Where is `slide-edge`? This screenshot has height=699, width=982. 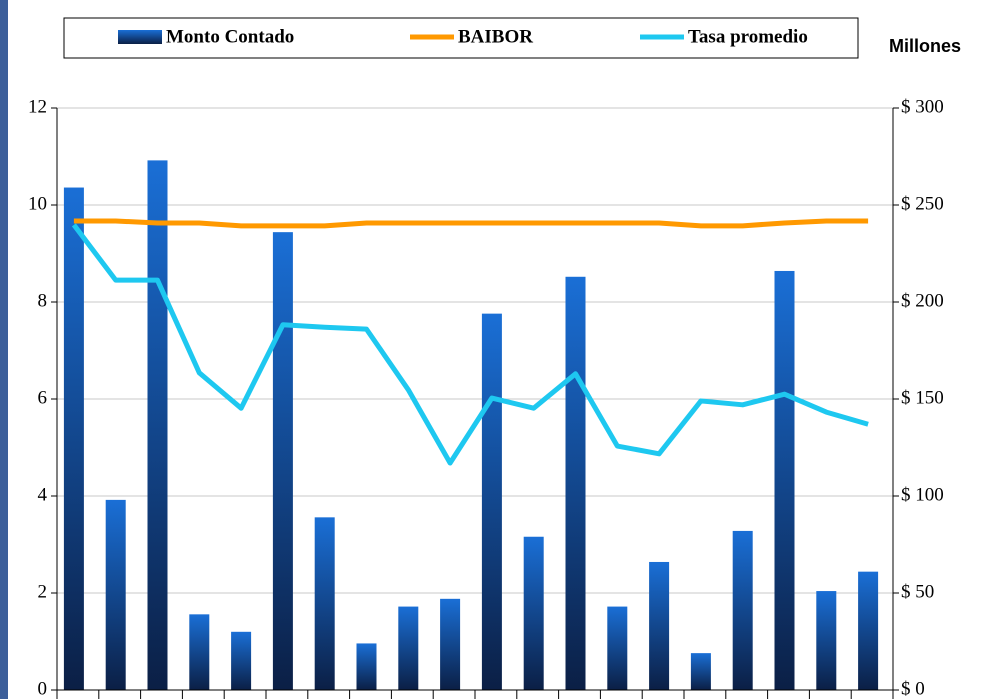 slide-edge is located at coordinates (4, 349).